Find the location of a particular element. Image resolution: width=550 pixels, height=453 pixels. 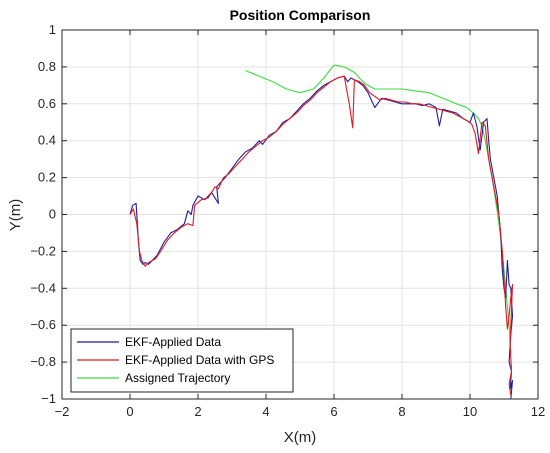

x-axis-title: X(m) is located at coordinates (300, 437).